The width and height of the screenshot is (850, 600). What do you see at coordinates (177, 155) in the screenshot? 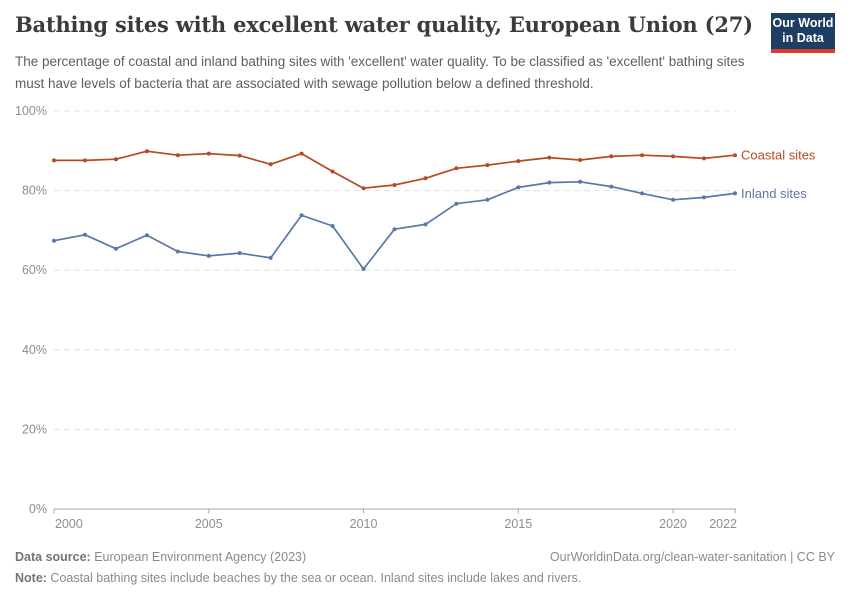
I see `coastal-sites-point-2004` at bounding box center [177, 155].